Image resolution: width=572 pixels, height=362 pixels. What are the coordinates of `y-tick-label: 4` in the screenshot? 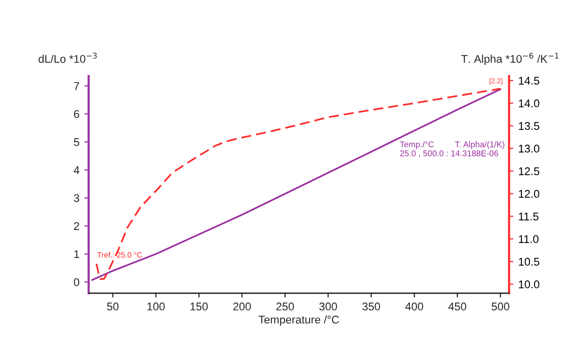 It's located at (77, 170).